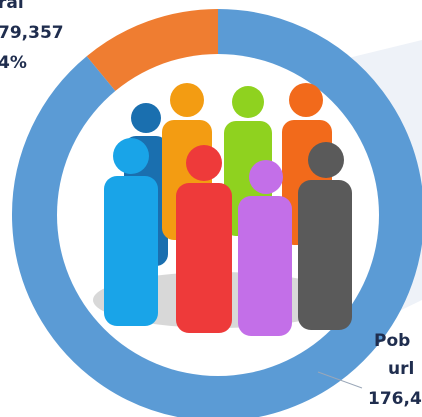 The height and width of the screenshot is (417, 422). I want to click on label-line: 79,357, so click(32, 33).